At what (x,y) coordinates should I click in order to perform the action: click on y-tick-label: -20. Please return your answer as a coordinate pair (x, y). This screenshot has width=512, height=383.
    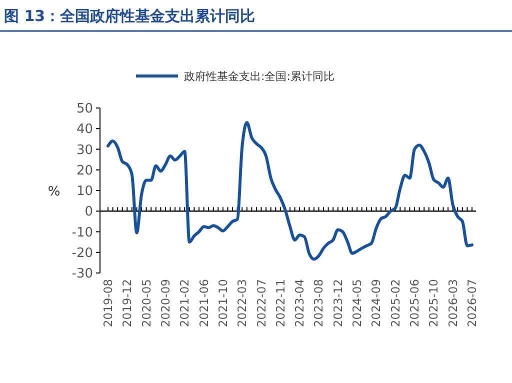
    Looking at the image, I should click on (82, 253).